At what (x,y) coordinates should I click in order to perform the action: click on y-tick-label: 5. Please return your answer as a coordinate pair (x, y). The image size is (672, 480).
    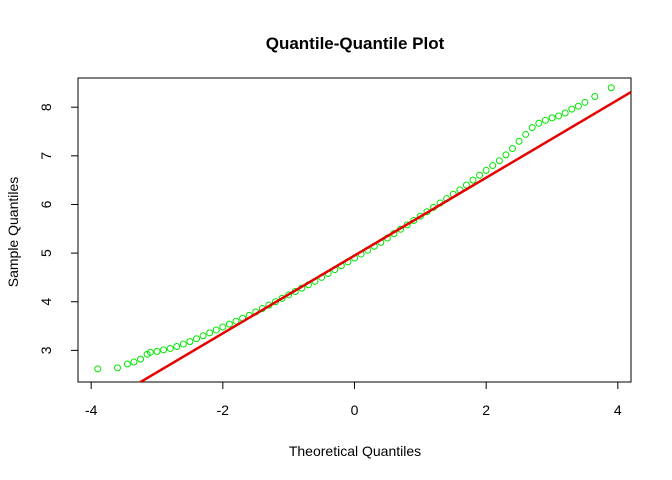
    Looking at the image, I should click on (46, 253).